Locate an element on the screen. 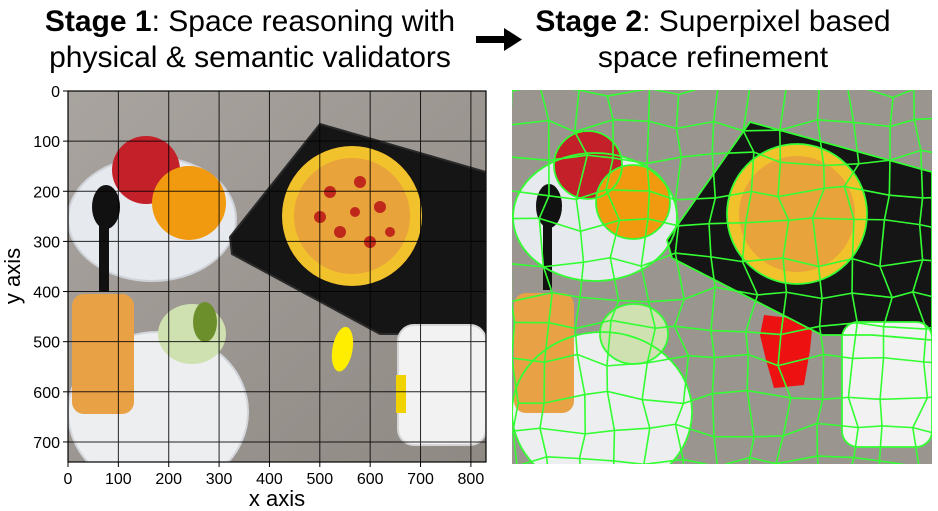 This screenshot has height=511, width=938. x-tick-label: 700 is located at coordinates (420, 479).